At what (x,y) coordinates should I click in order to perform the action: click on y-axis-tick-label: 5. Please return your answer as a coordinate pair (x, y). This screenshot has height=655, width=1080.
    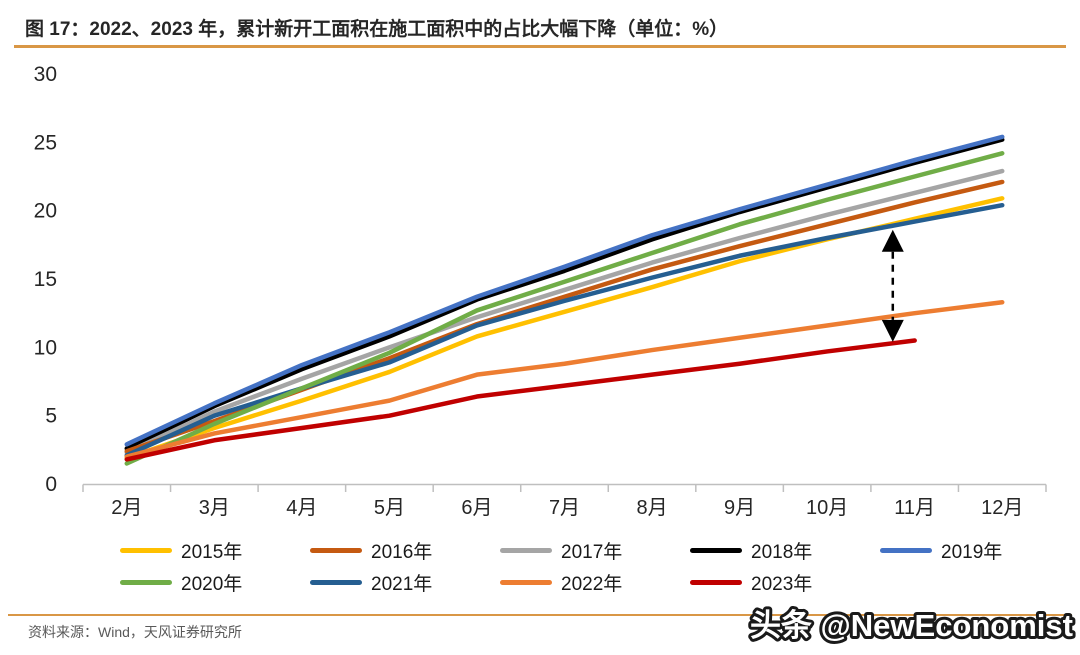
    Looking at the image, I should click on (51, 416).